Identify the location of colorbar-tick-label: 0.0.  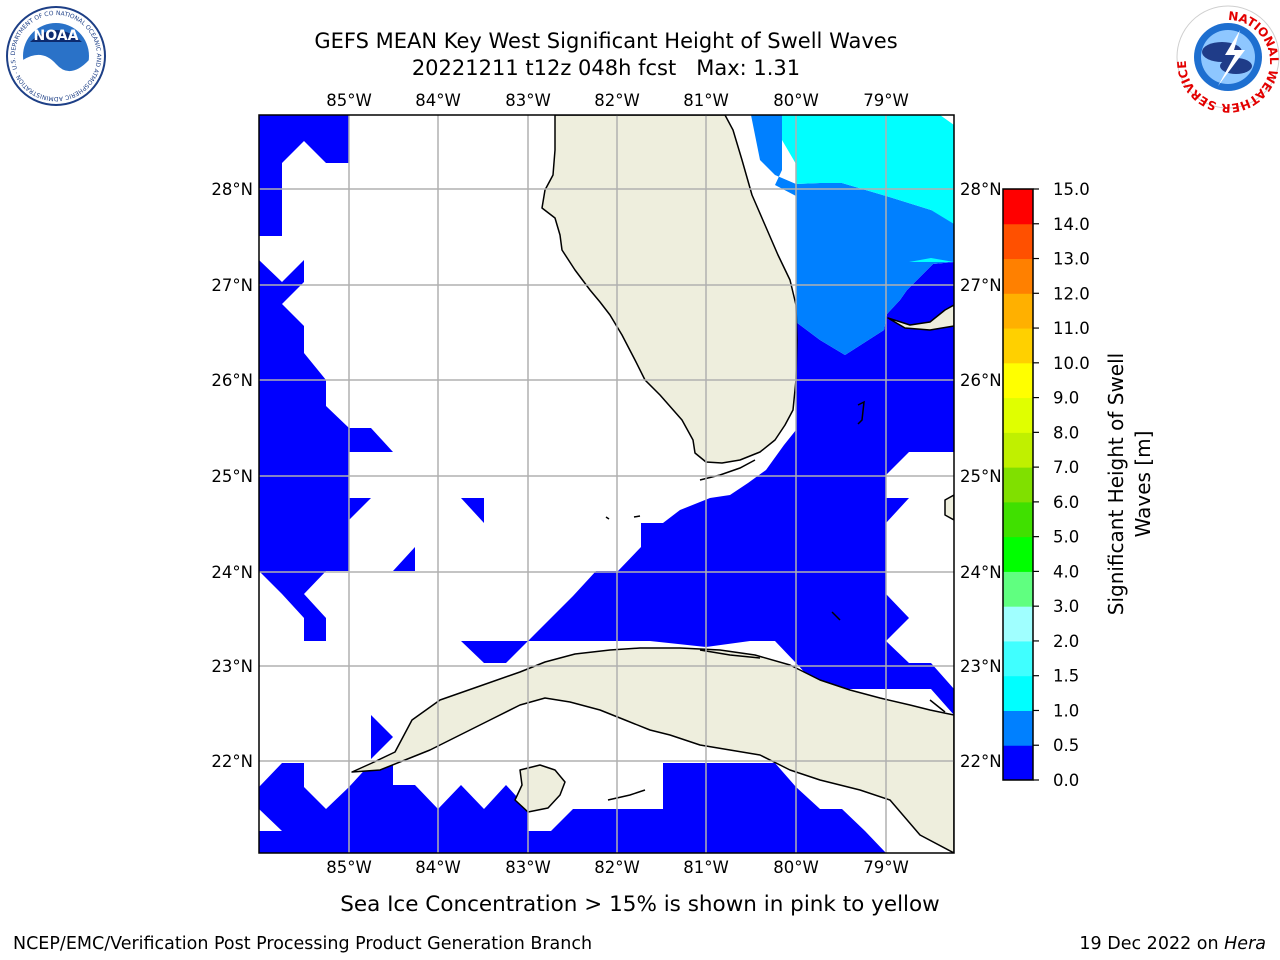
(1066, 780).